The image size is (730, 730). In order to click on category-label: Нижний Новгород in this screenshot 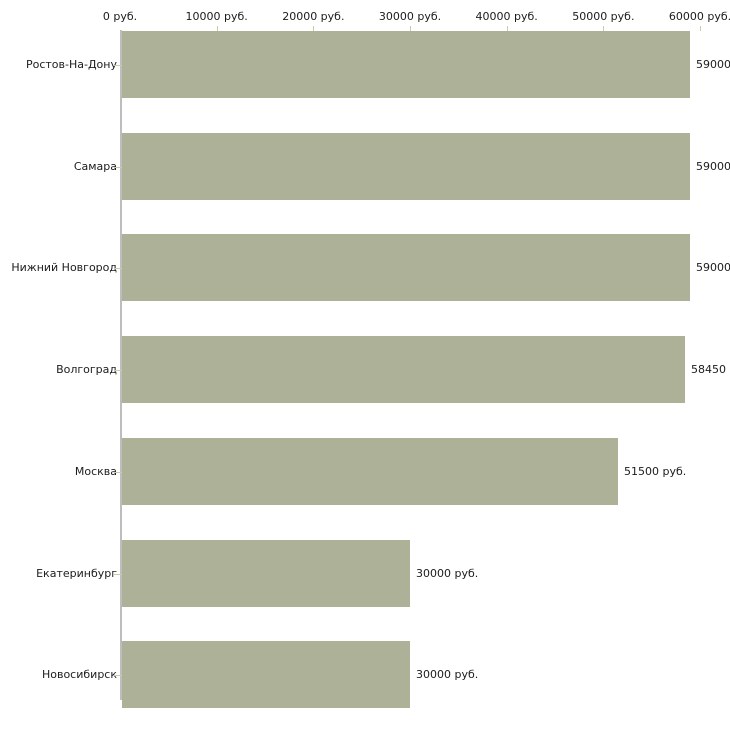, I will do `click(64, 267)`.